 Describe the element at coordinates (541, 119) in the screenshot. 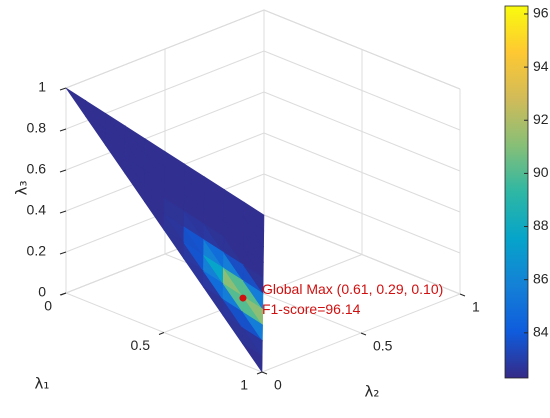

I see `colorbar-tick-label: 92` at that location.